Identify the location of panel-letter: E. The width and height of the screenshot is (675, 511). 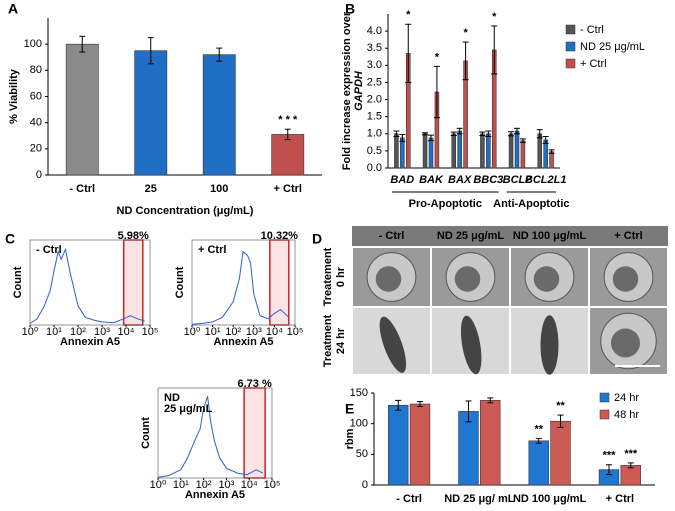
(349, 409).